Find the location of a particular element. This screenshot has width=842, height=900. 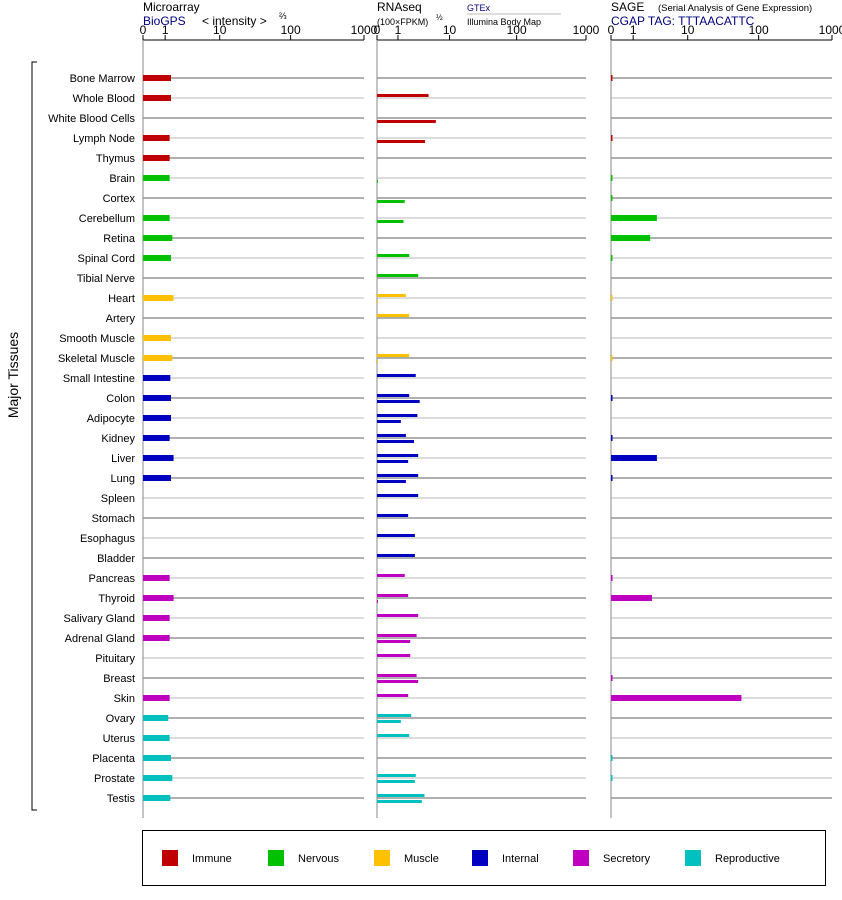

tissue-label: Prostate is located at coordinates (114, 779).